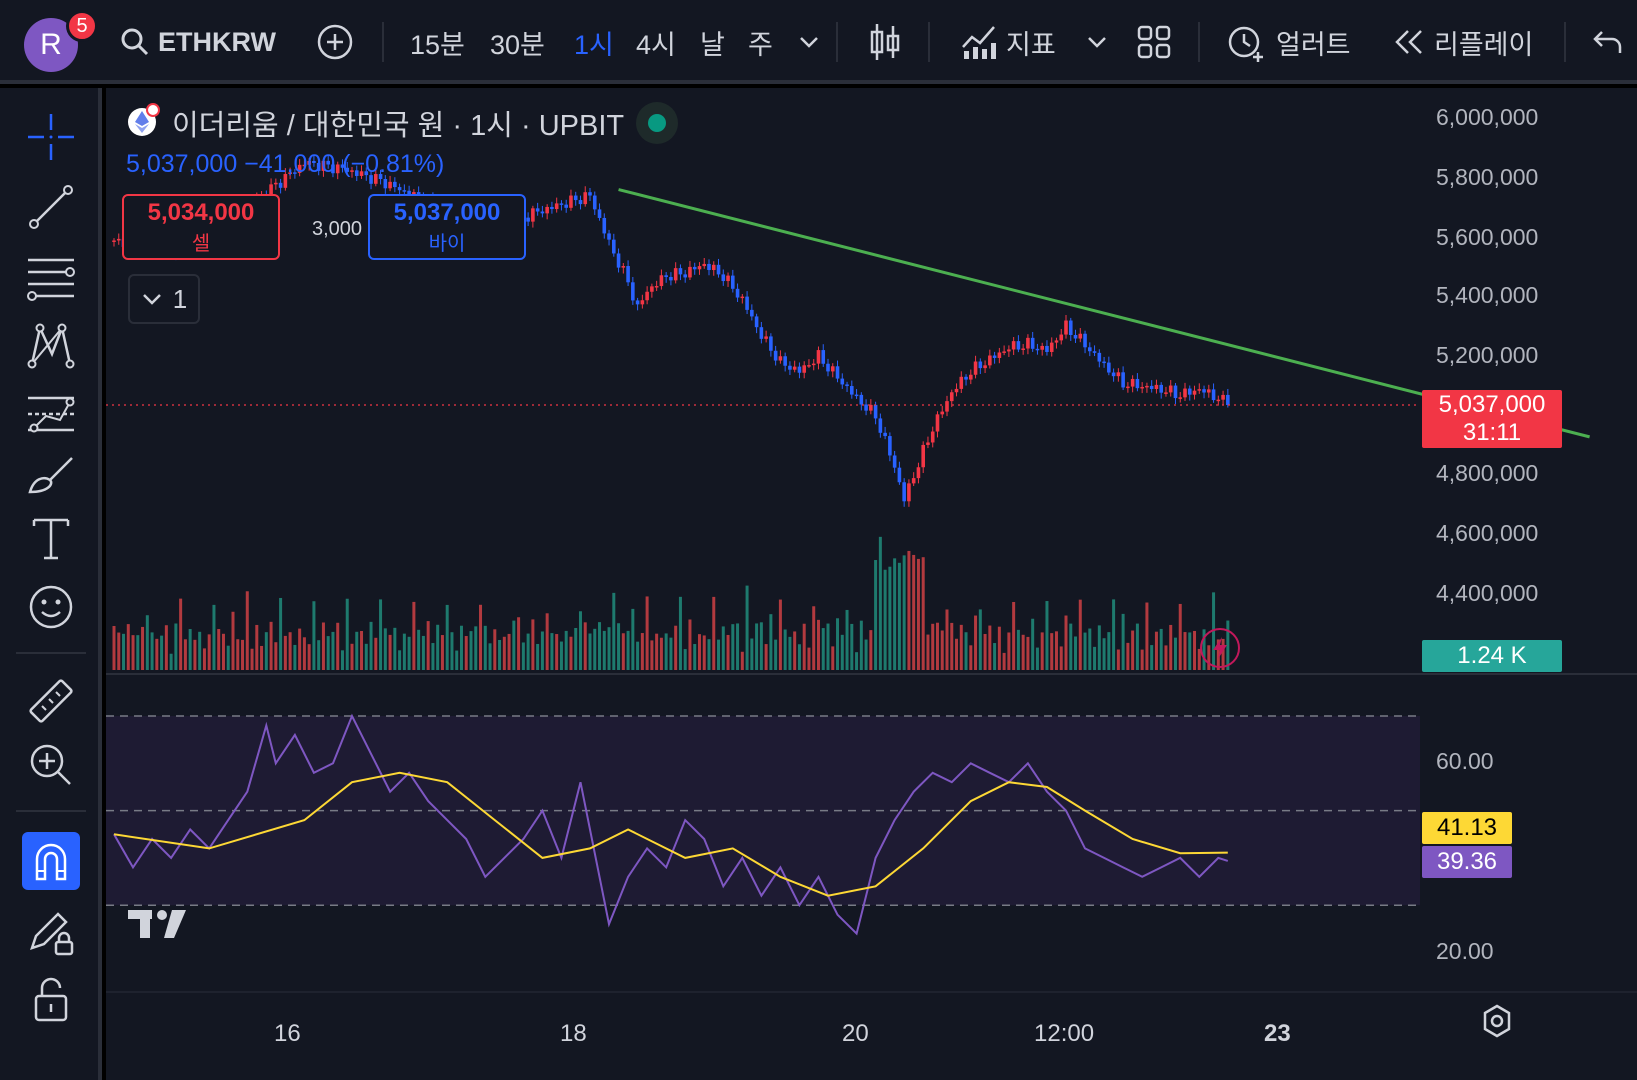 This screenshot has width=1637, height=1080. What do you see at coordinates (51, 701) in the screenshot?
I see `measure-tool` at bounding box center [51, 701].